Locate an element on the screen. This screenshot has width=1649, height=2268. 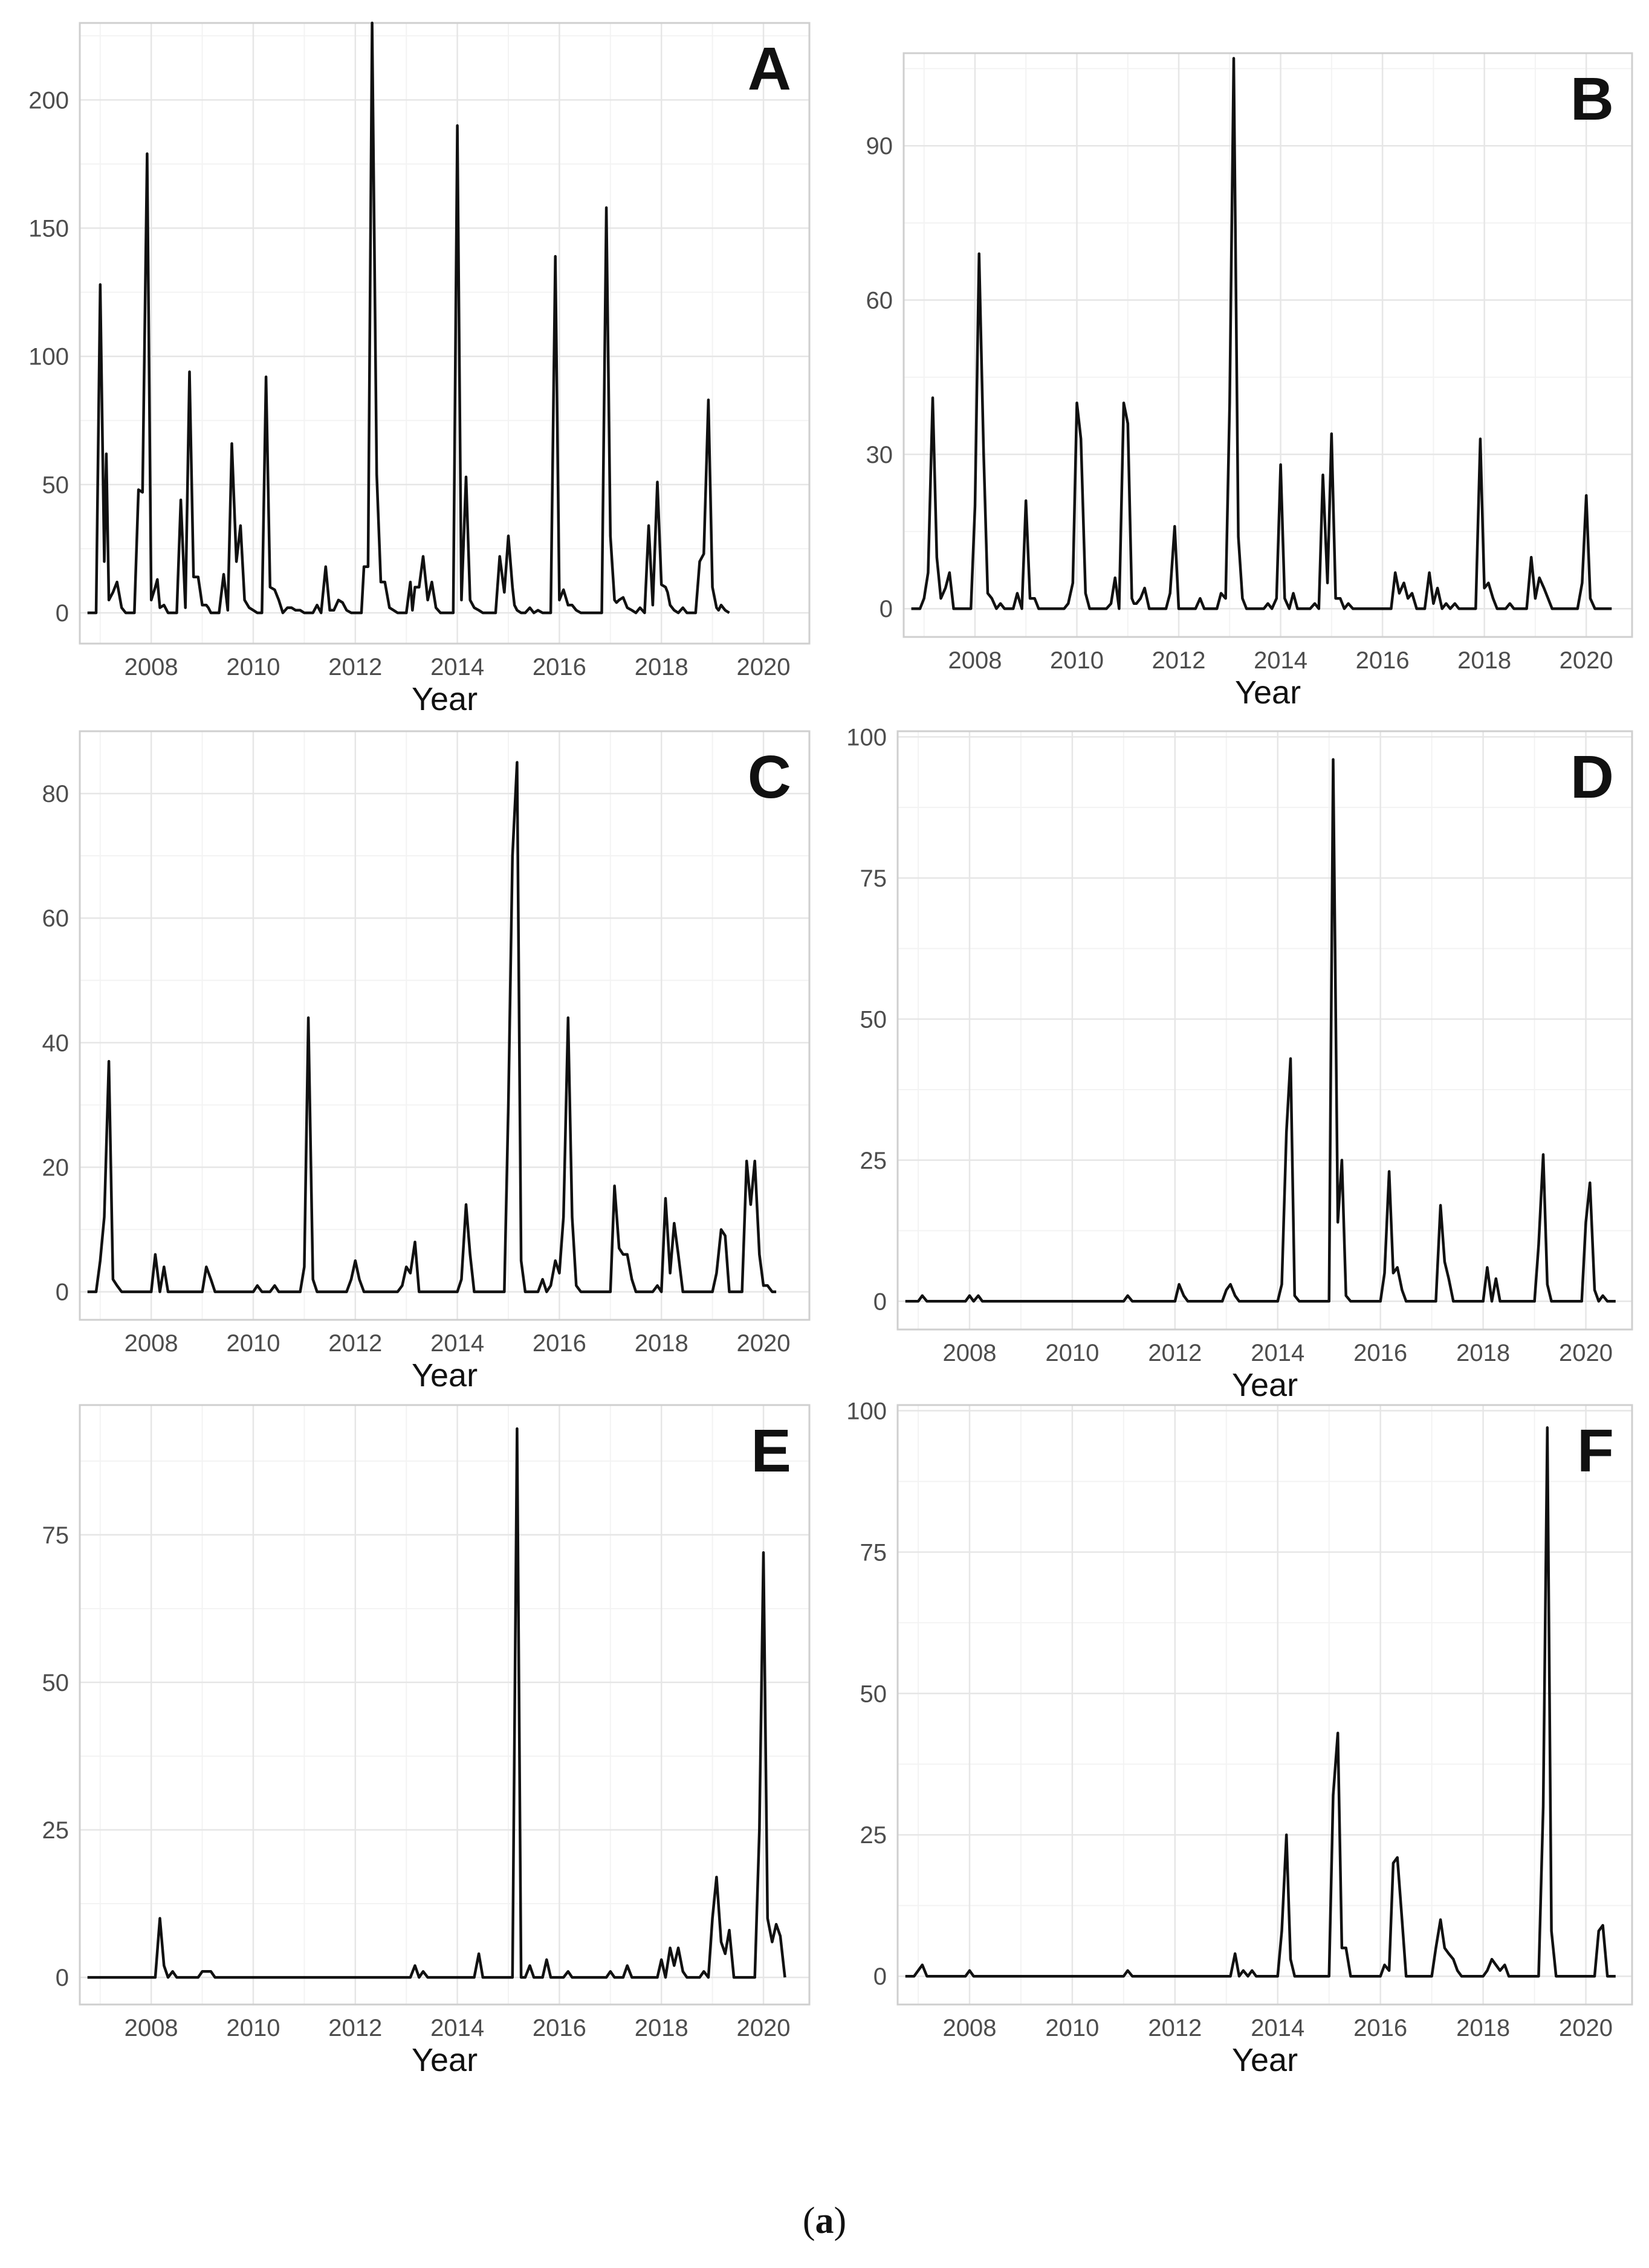
panel-e-x-tick-label: 2012 is located at coordinates (355, 2028).